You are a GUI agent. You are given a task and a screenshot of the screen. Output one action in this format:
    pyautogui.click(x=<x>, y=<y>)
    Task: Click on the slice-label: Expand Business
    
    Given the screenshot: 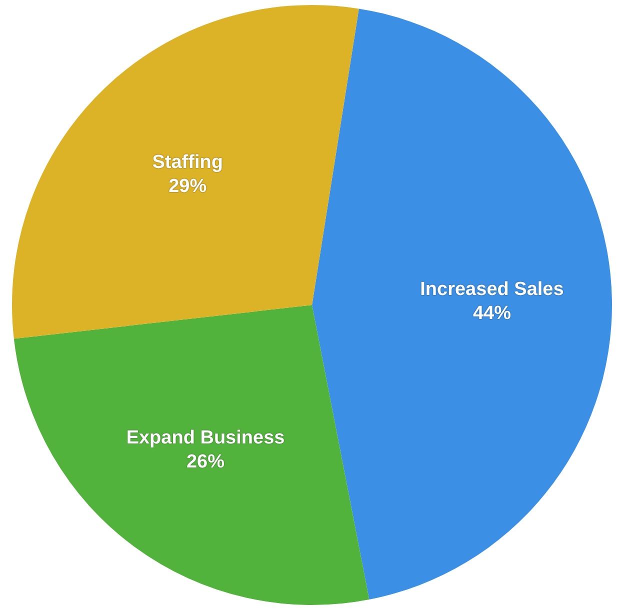 What is the action you would take?
    pyautogui.click(x=205, y=437)
    